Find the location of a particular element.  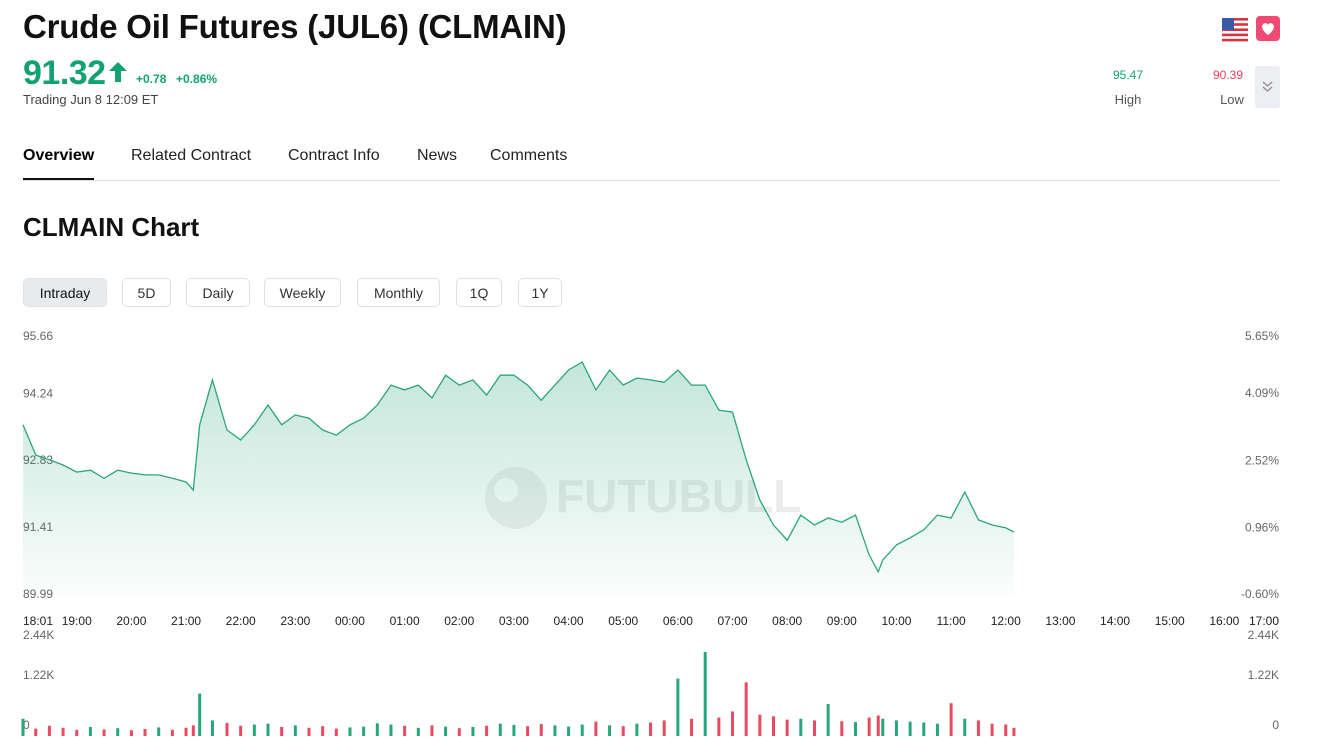

period-button: 1Q is located at coordinates (479, 292).